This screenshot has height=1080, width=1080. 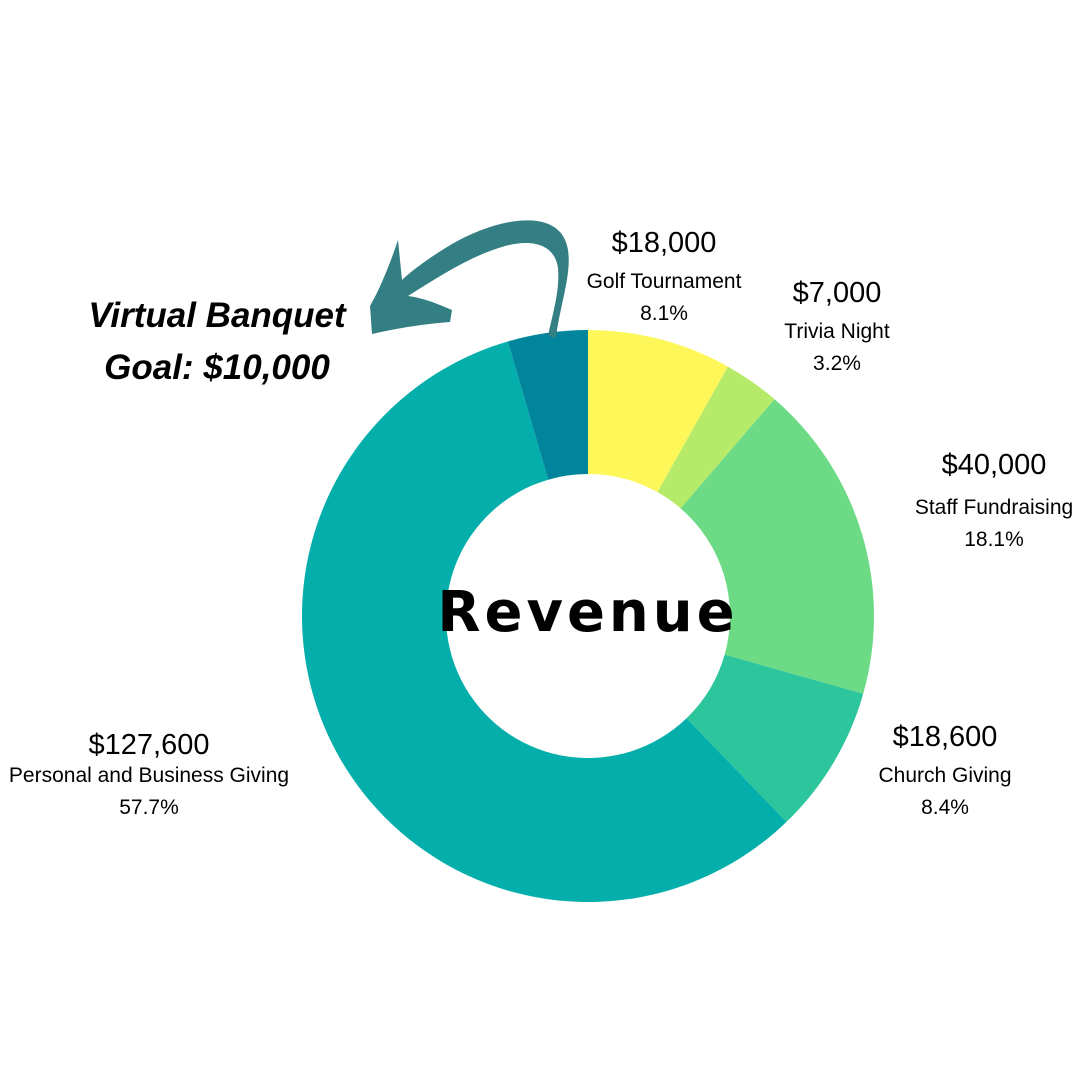 I want to click on slice-category: Church Giving, so click(x=945, y=775).